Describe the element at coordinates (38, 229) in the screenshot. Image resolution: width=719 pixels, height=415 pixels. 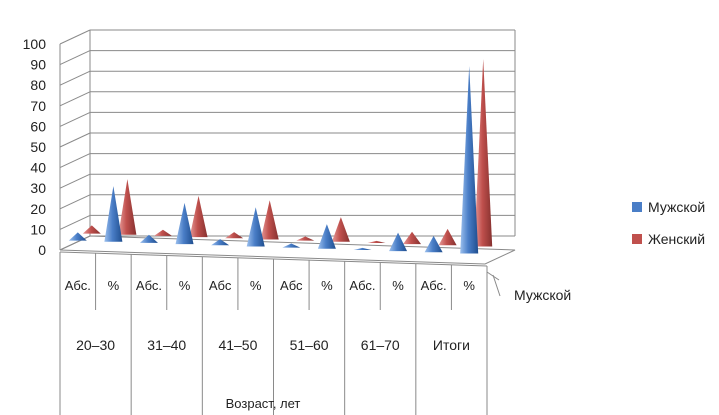
I see `y-tick-label: 10` at that location.